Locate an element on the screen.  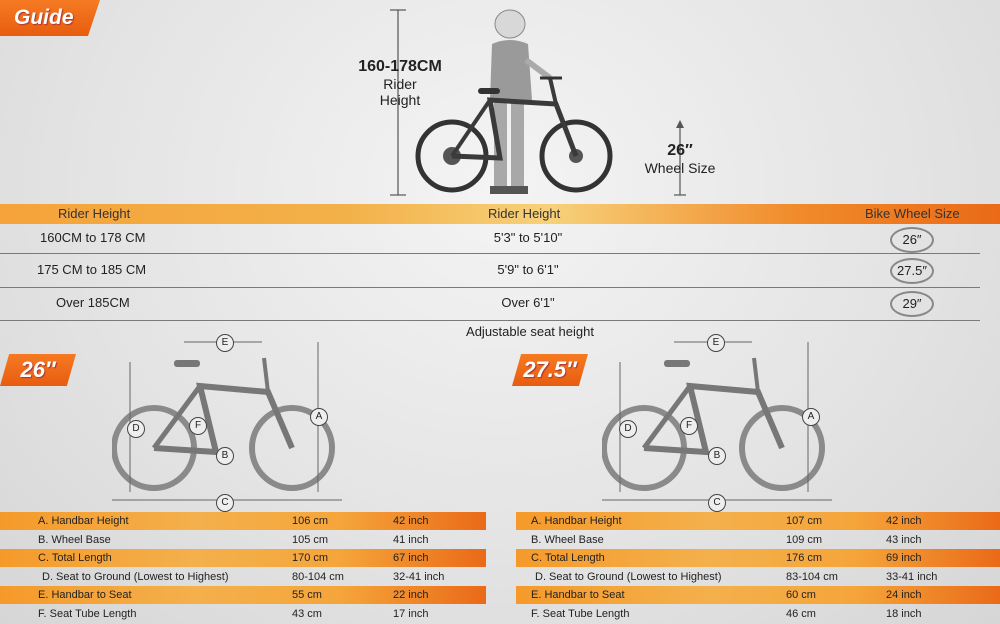
panel-275-bike-diagram is located at coordinates (717, 421).